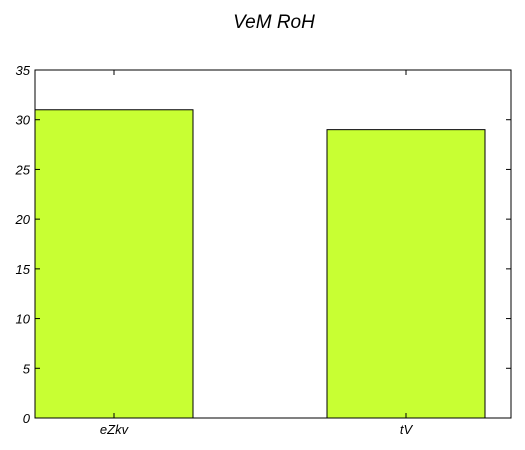 This screenshot has height=450, width=525. I want to click on y-tick-label: 10, so click(23, 319).